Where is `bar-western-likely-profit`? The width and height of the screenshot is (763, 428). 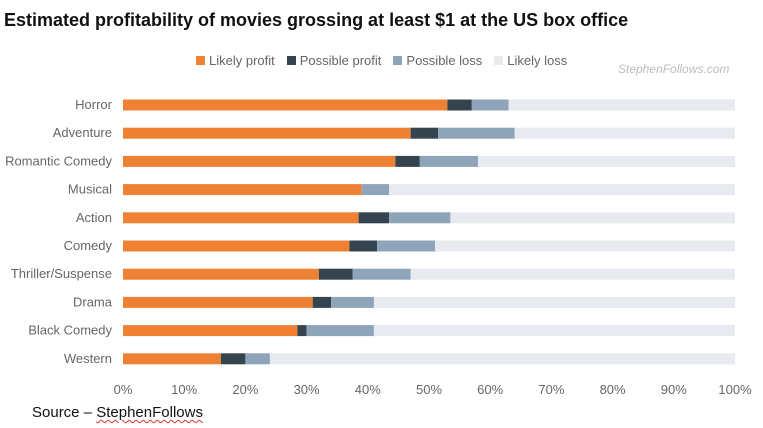
bar-western-likely-profit is located at coordinates (172, 359).